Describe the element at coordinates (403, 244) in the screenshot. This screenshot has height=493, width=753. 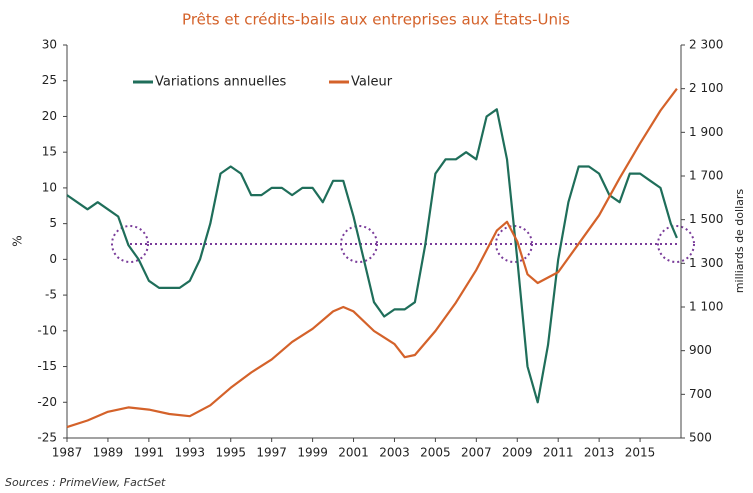
I see `annotations` at that location.